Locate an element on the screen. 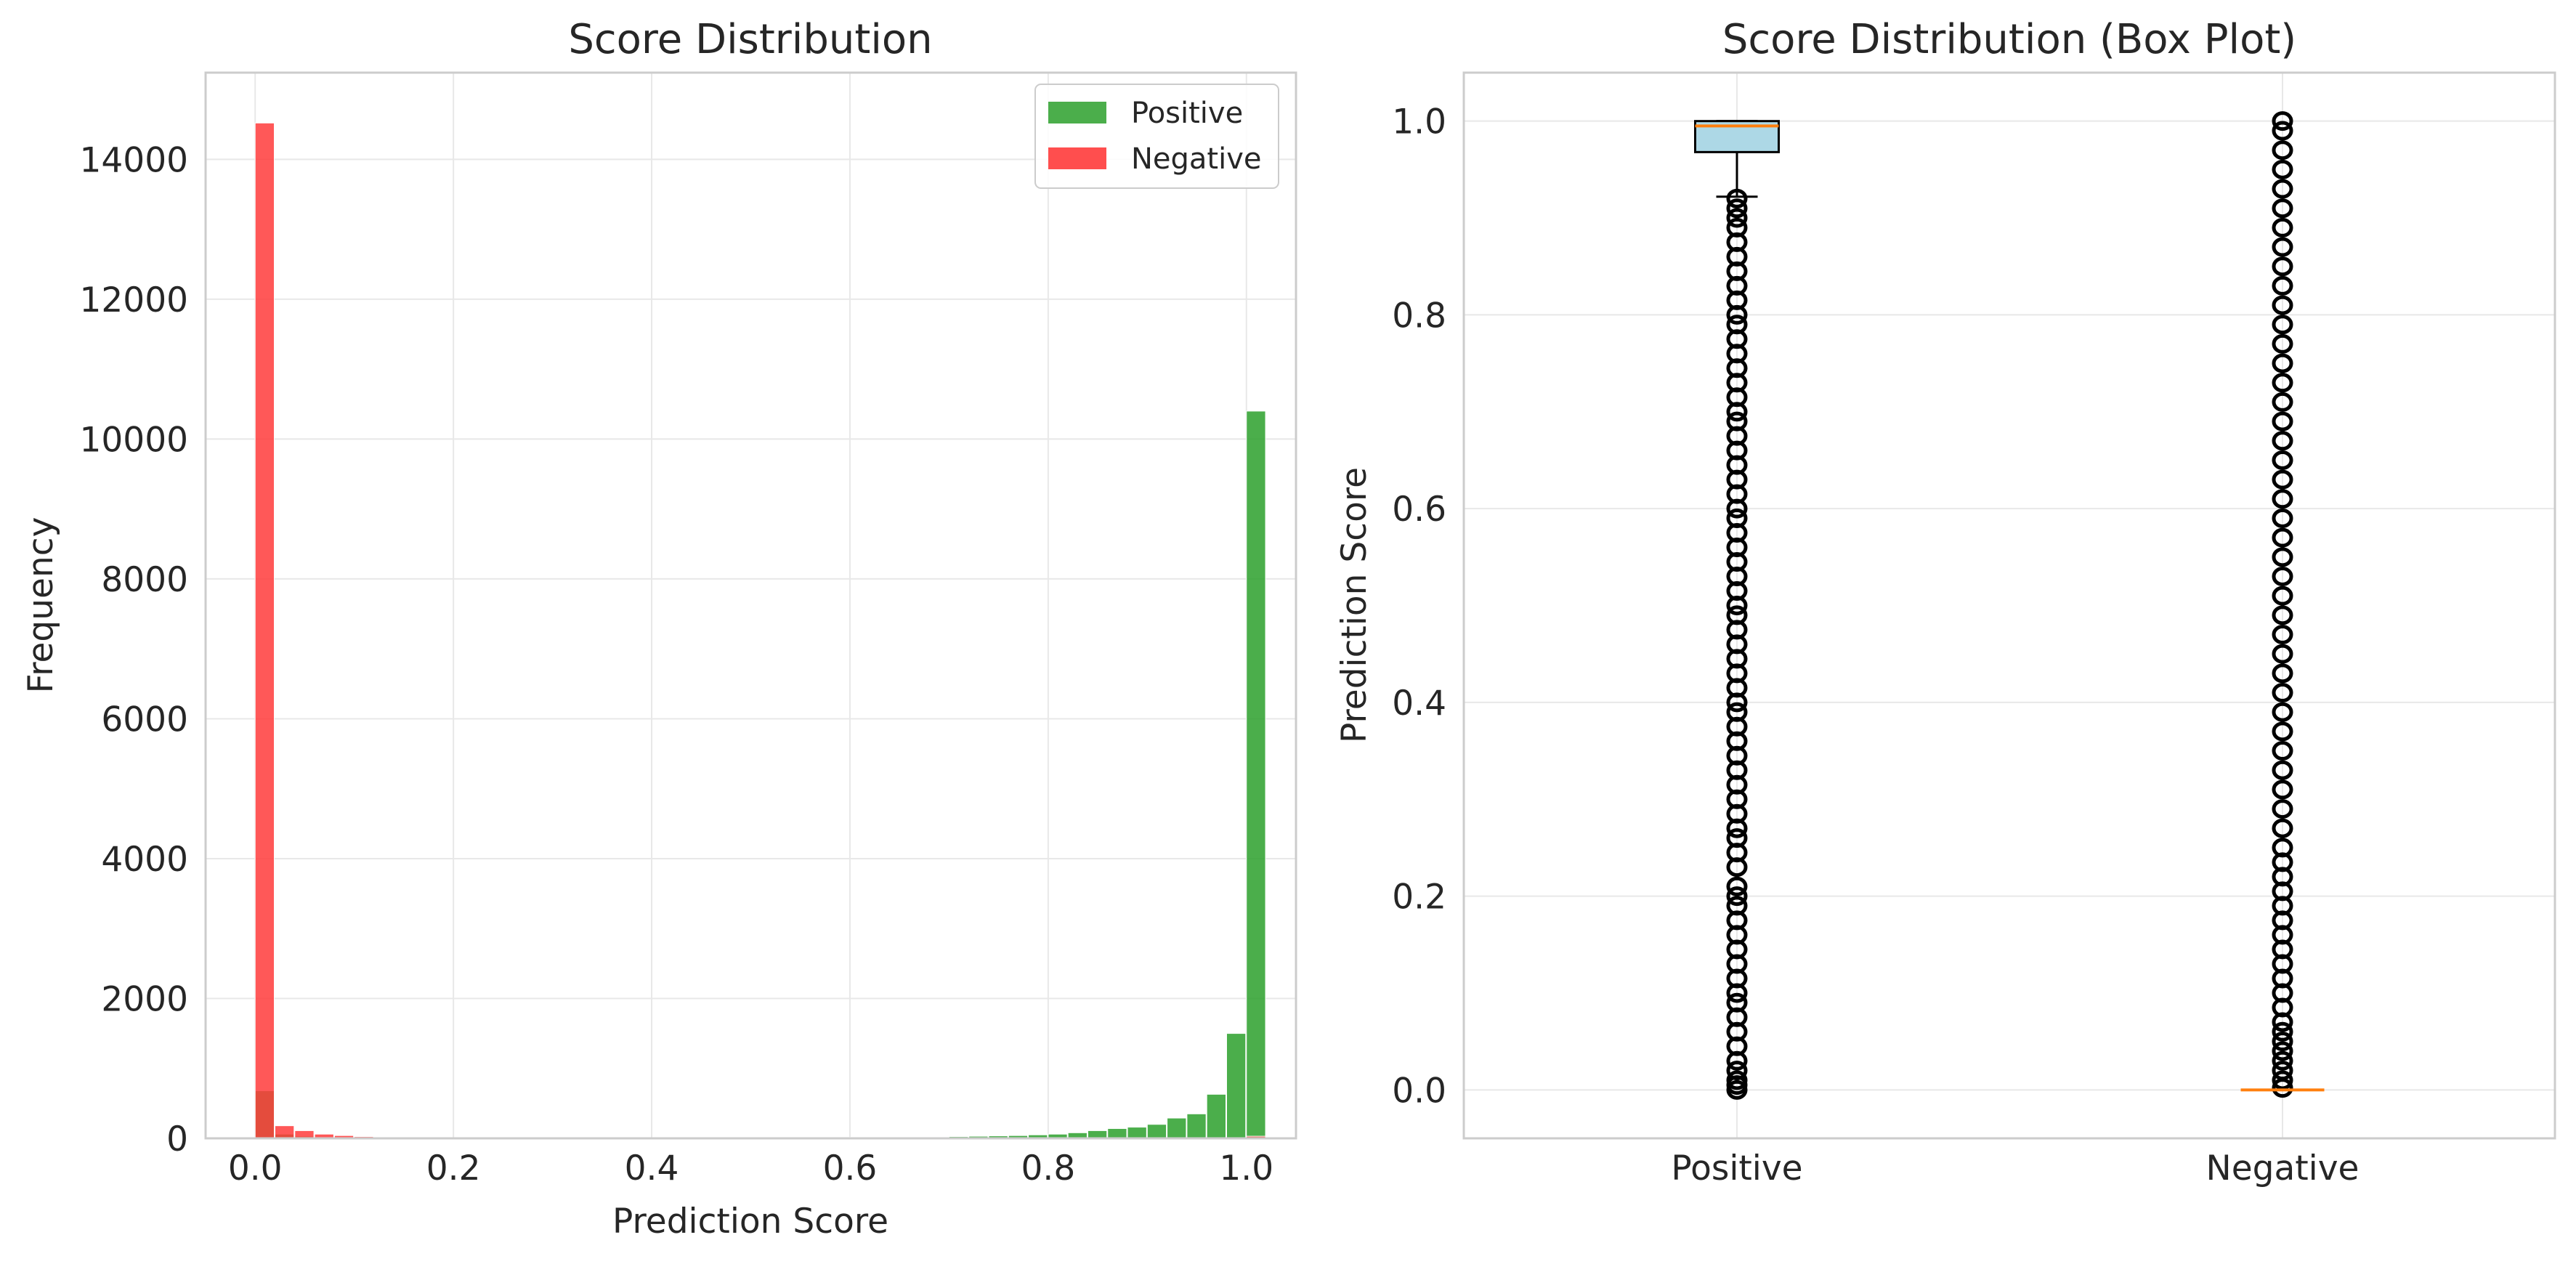 This screenshot has height=1264, width=2576. x-tick-label: 0.6 is located at coordinates (850, 1168).